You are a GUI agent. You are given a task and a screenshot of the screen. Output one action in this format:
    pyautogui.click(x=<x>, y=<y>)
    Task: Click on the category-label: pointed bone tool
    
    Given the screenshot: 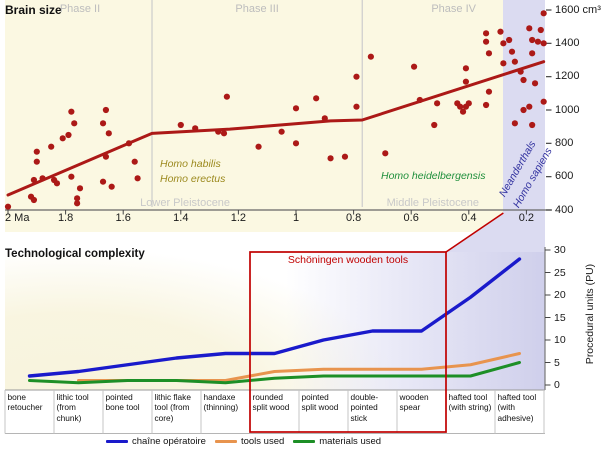 What is the action you would take?
    pyautogui.click(x=122, y=402)
    